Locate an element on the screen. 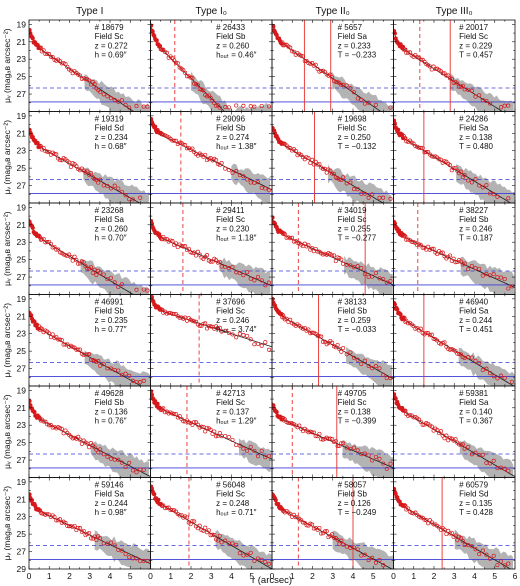  panel-annotation-field: Field Sb is located at coordinates (110, 402).